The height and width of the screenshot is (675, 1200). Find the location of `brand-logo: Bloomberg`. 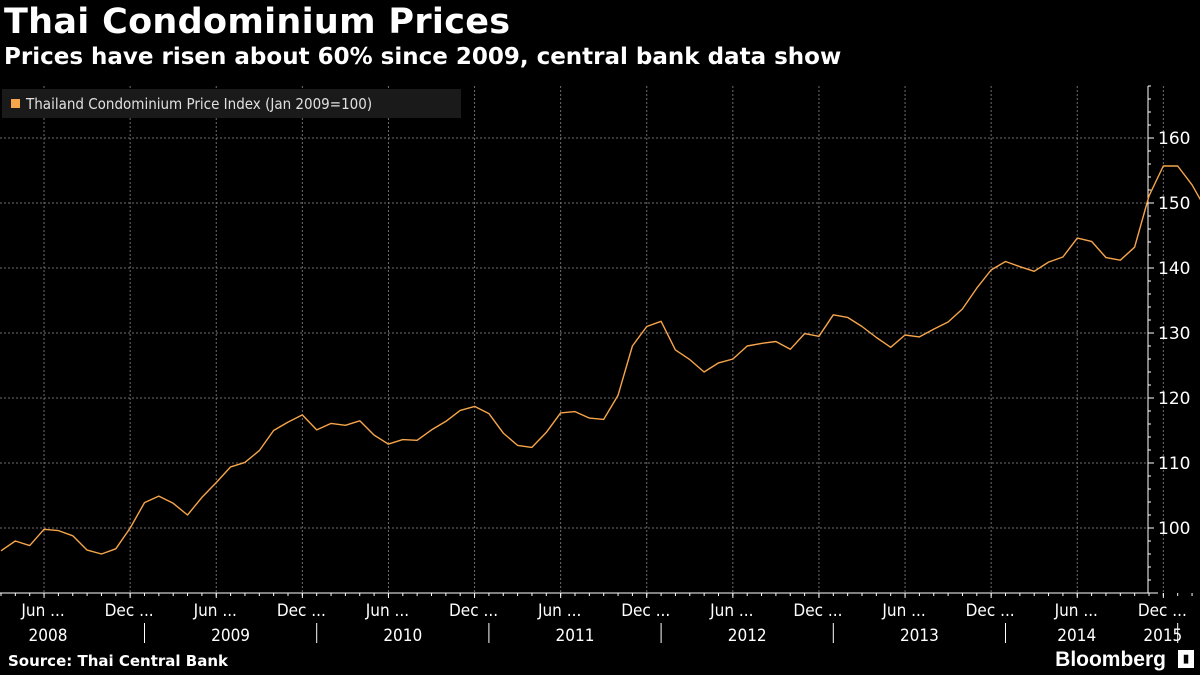

brand-logo: Bloomberg is located at coordinates (1110, 659).